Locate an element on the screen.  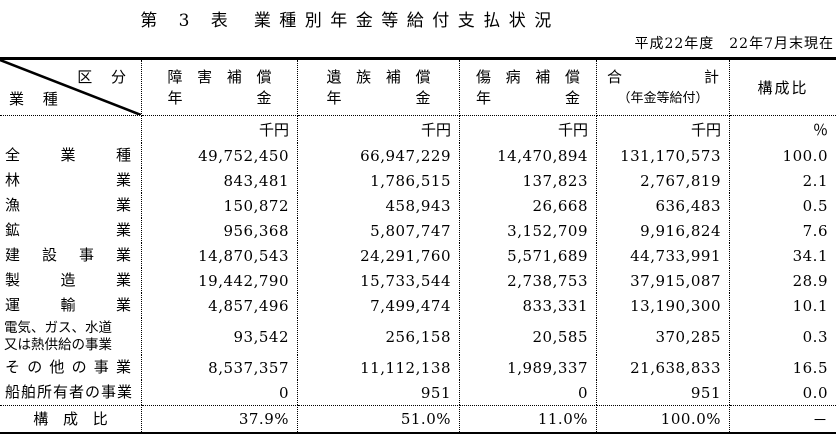
cell-value: 9,916,824 is located at coordinates (663, 230).